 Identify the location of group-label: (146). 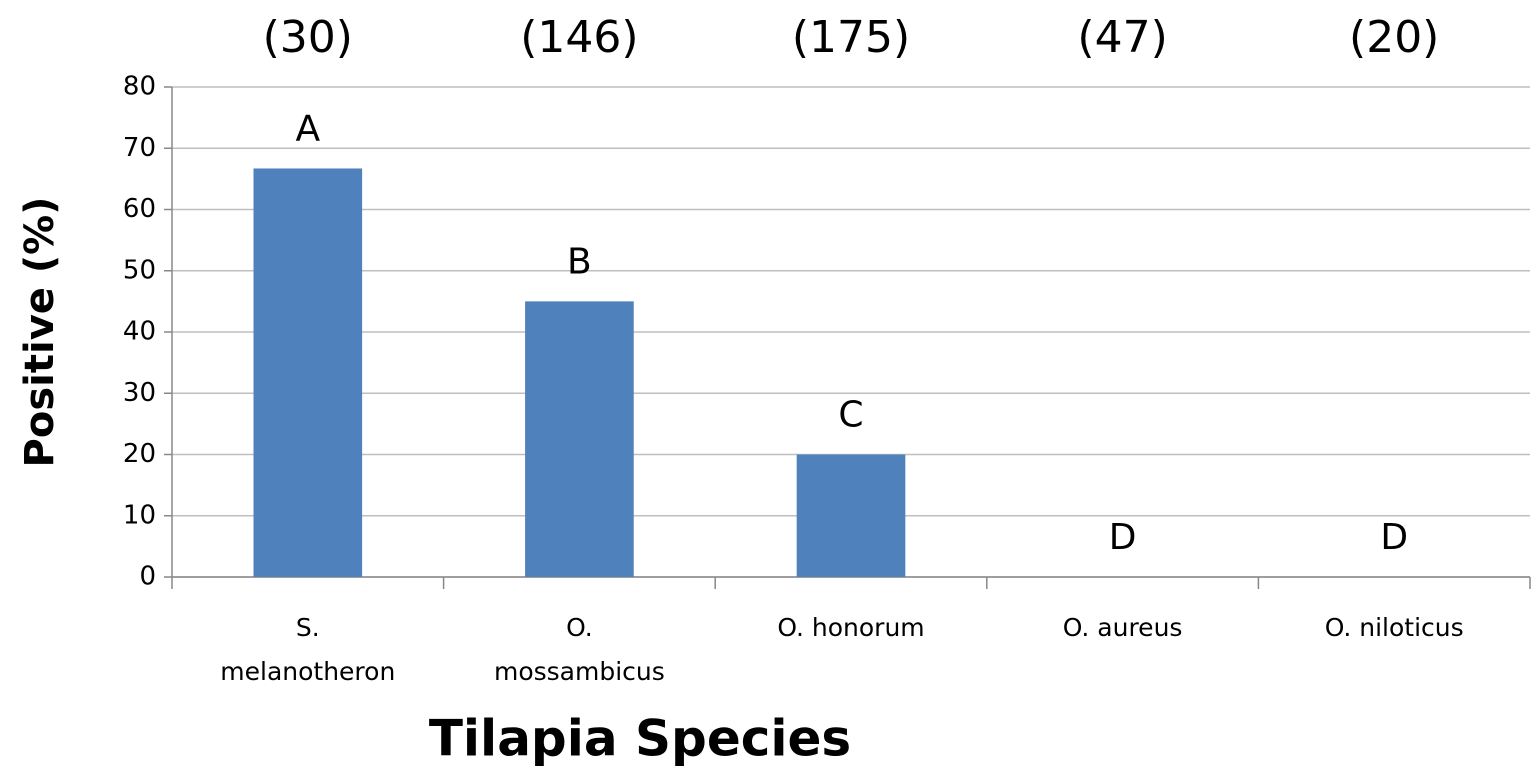
(579, 37).